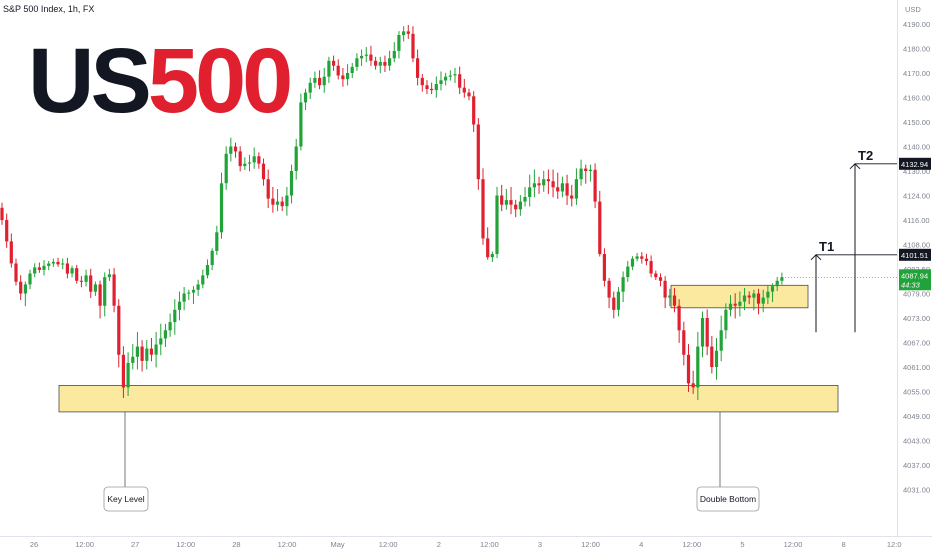 Image resolution: width=932 pixels, height=550 pixels. I want to click on price-badge: 4101.51, so click(915, 254).